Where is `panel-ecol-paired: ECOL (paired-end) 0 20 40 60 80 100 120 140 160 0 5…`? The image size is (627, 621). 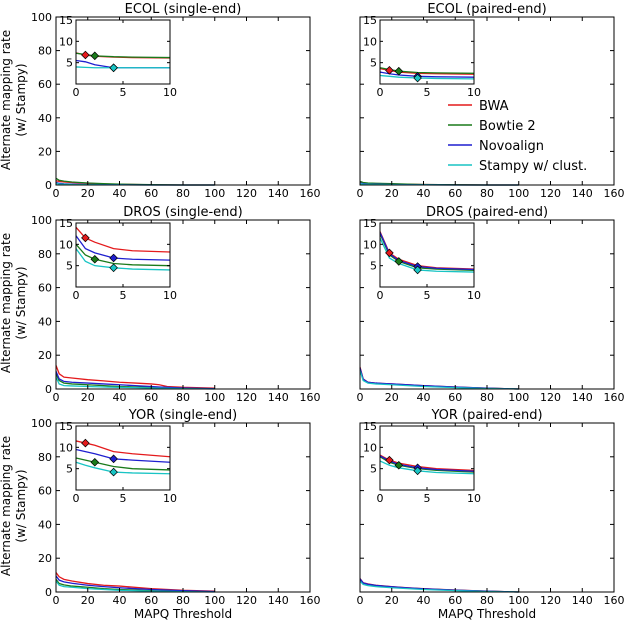
panel-ecol-paired: ECOL (paired-end) 0 20 40 60 80 100 120 140 160 0 5… is located at coordinates (491, 101).